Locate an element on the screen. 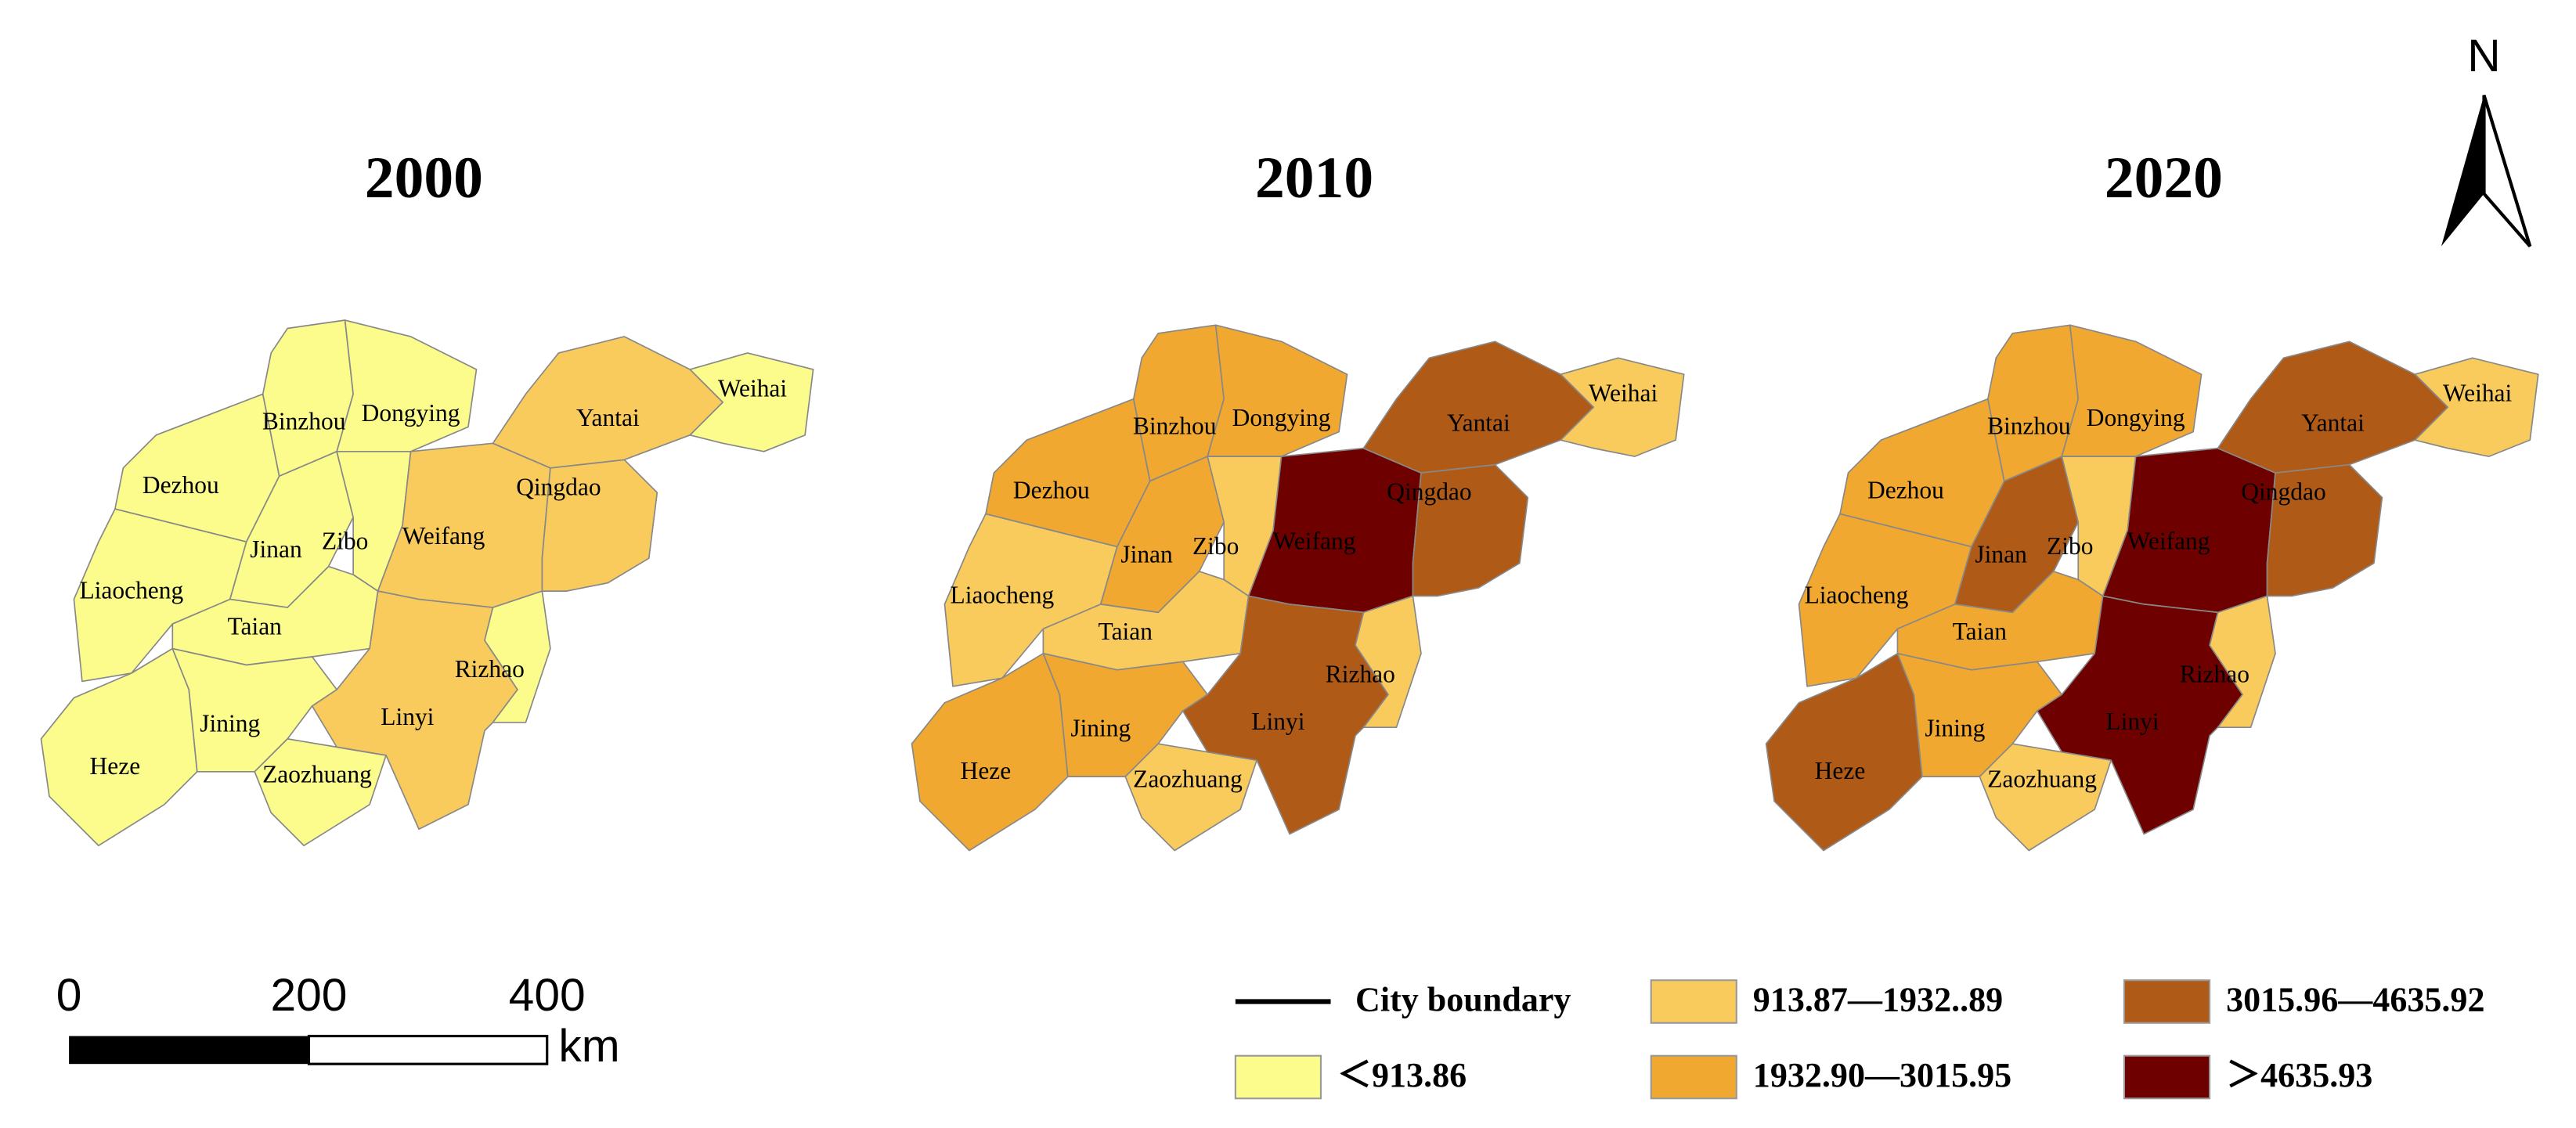  scale-unit: km is located at coordinates (588, 1046).